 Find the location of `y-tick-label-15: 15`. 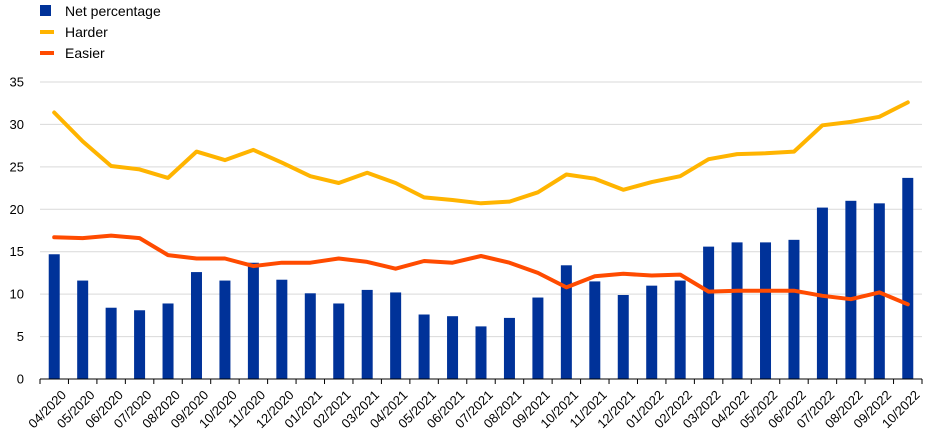

y-tick-label-15: 15 is located at coordinates (17, 251).